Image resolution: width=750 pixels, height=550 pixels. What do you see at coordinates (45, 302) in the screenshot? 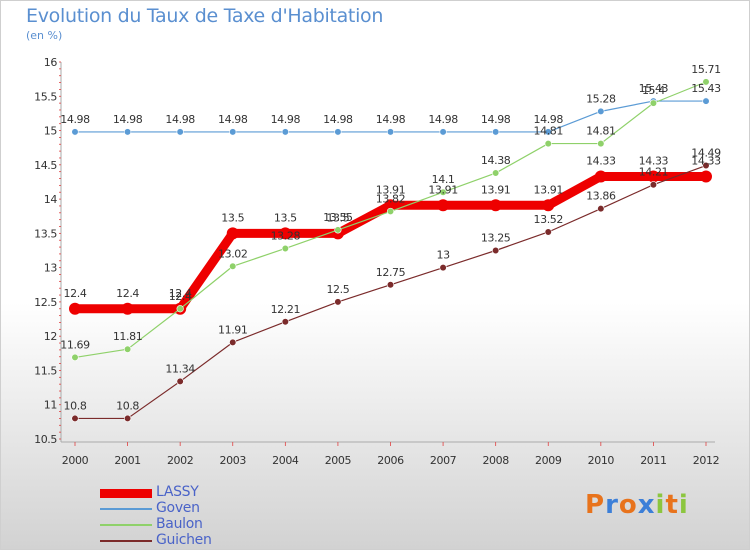
I see `y-tick-label: 12.5` at bounding box center [45, 302].